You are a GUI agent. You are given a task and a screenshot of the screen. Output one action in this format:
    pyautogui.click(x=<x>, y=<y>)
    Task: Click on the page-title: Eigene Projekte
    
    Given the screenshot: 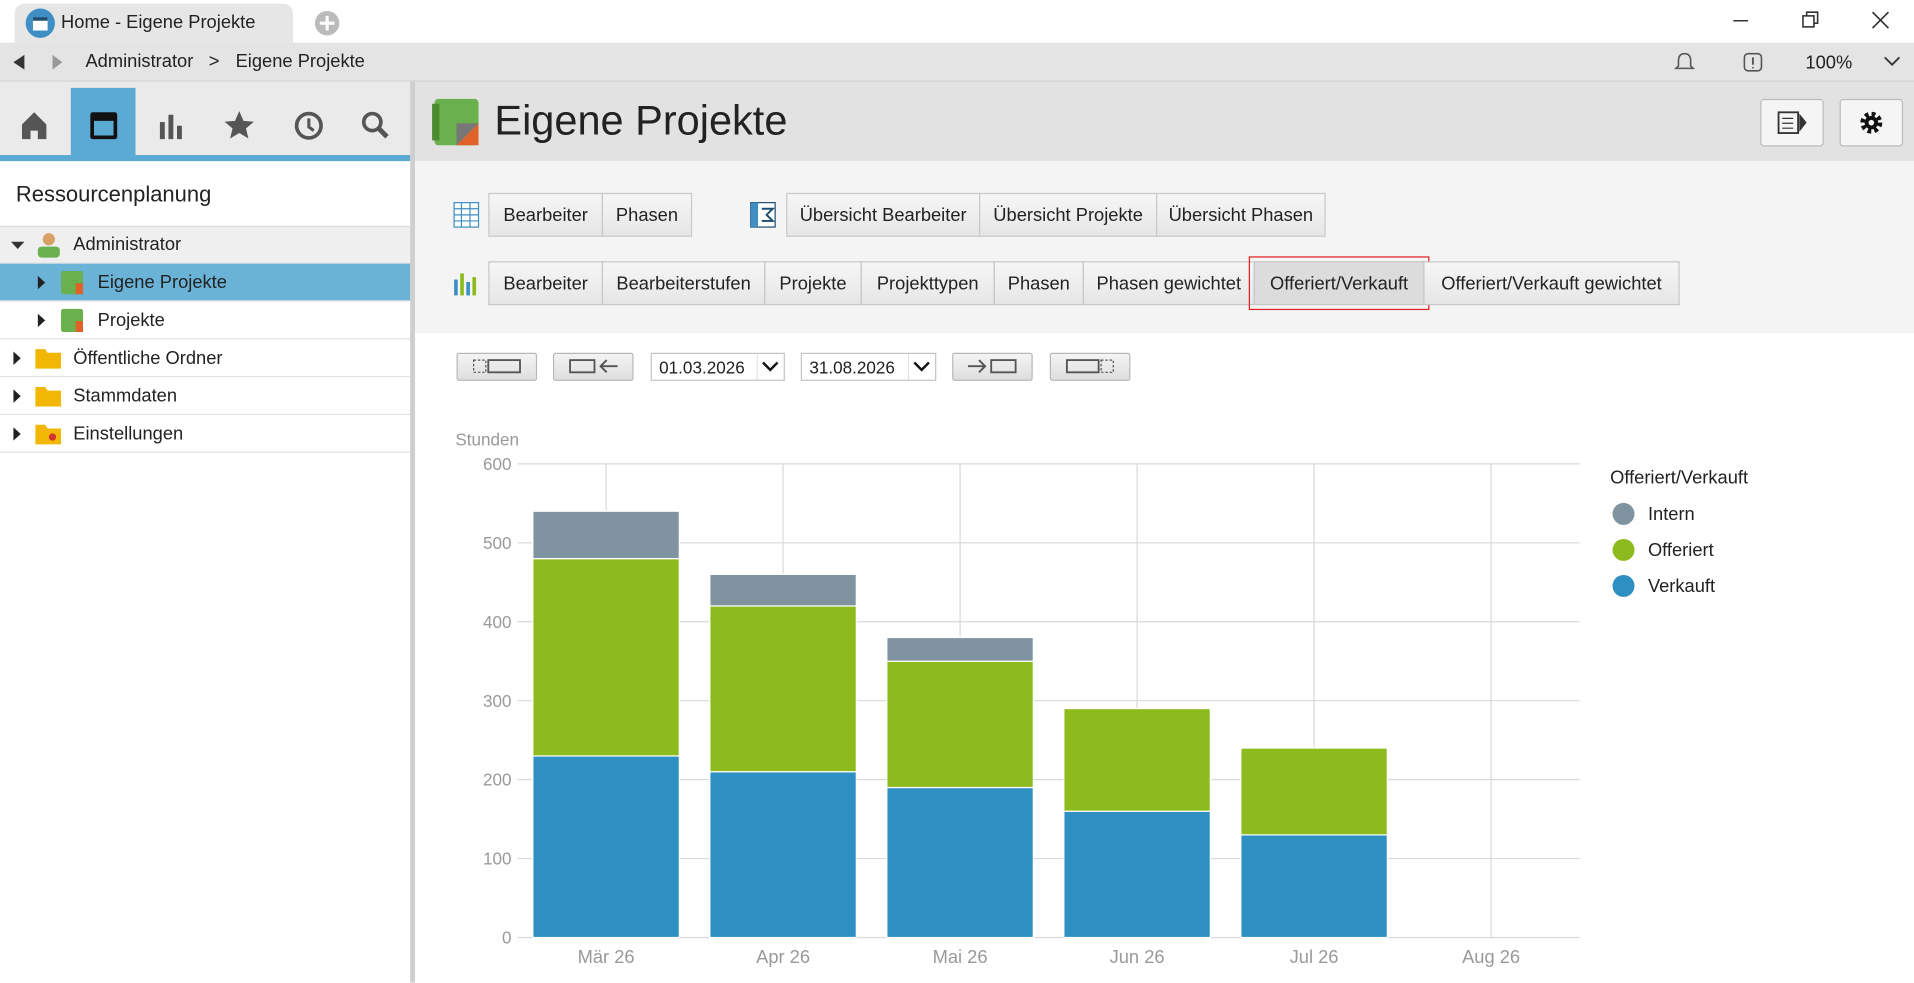 What is the action you would take?
    pyautogui.click(x=641, y=121)
    